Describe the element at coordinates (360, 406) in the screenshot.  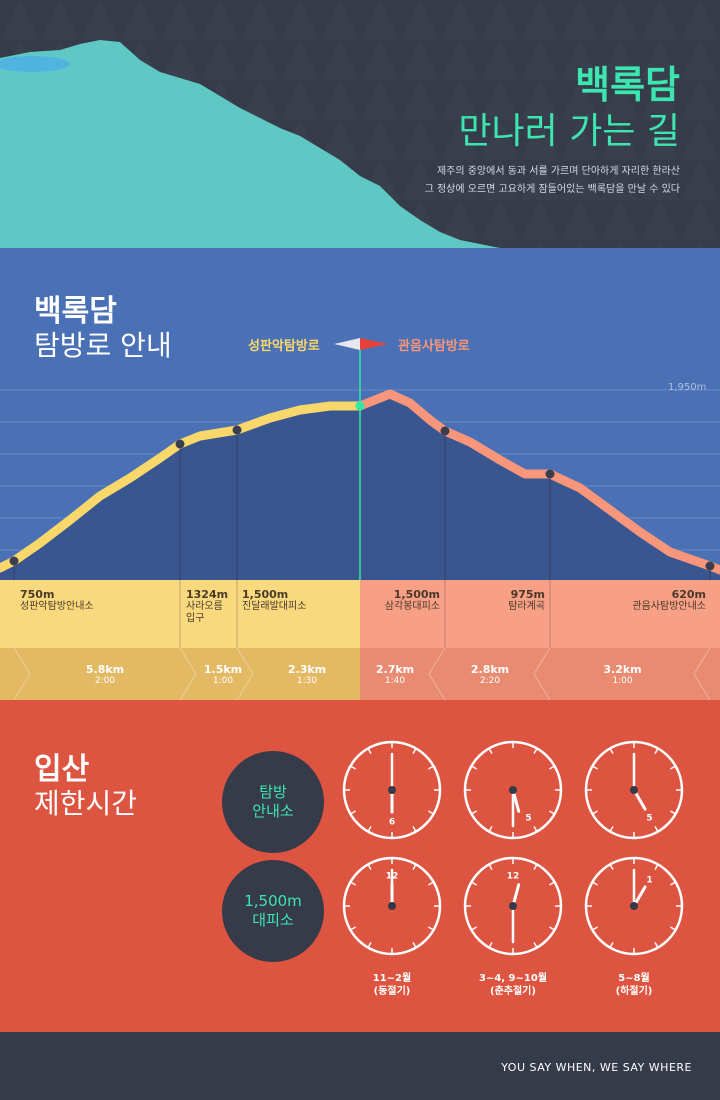
I see `summit-dot` at that location.